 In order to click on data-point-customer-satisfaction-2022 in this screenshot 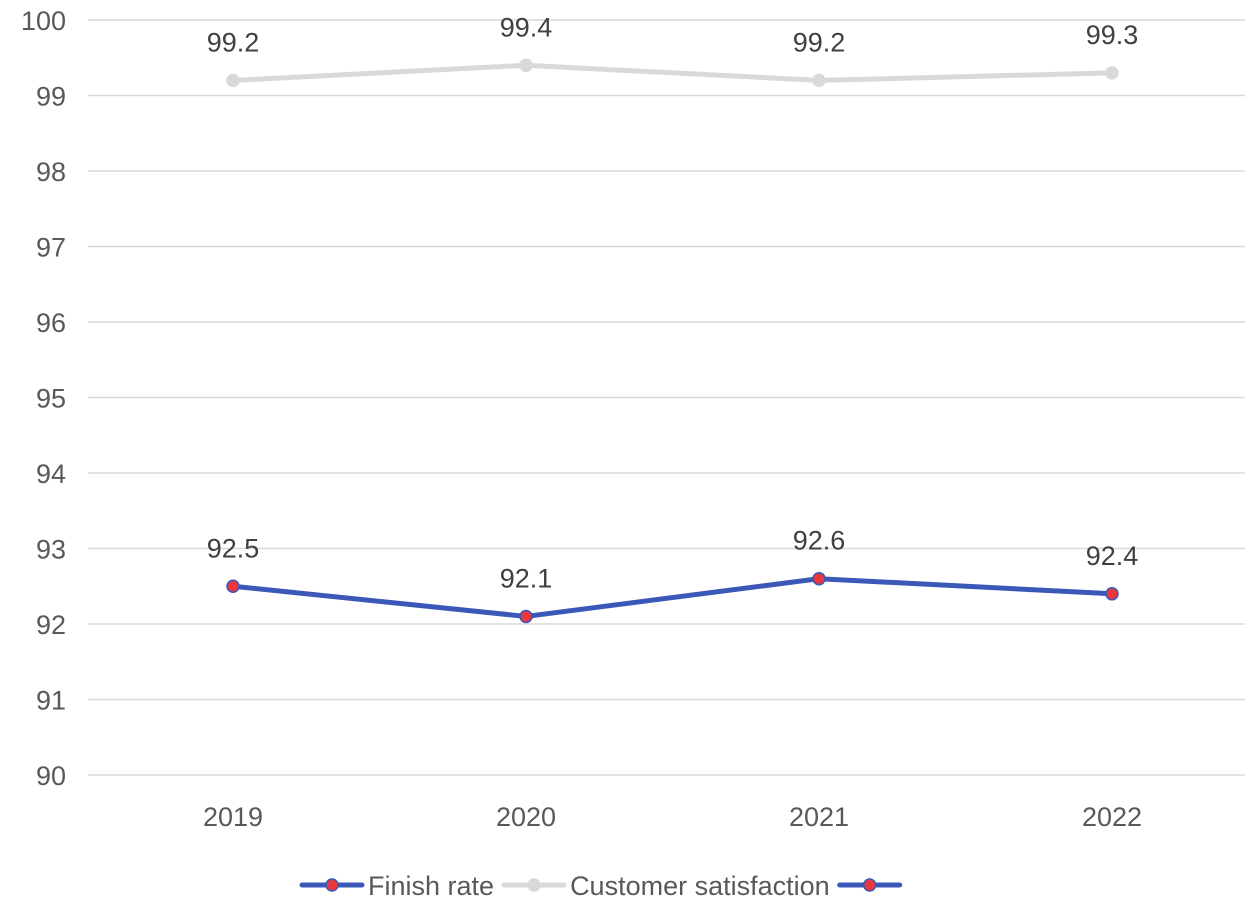, I will do `click(1112, 73)`.